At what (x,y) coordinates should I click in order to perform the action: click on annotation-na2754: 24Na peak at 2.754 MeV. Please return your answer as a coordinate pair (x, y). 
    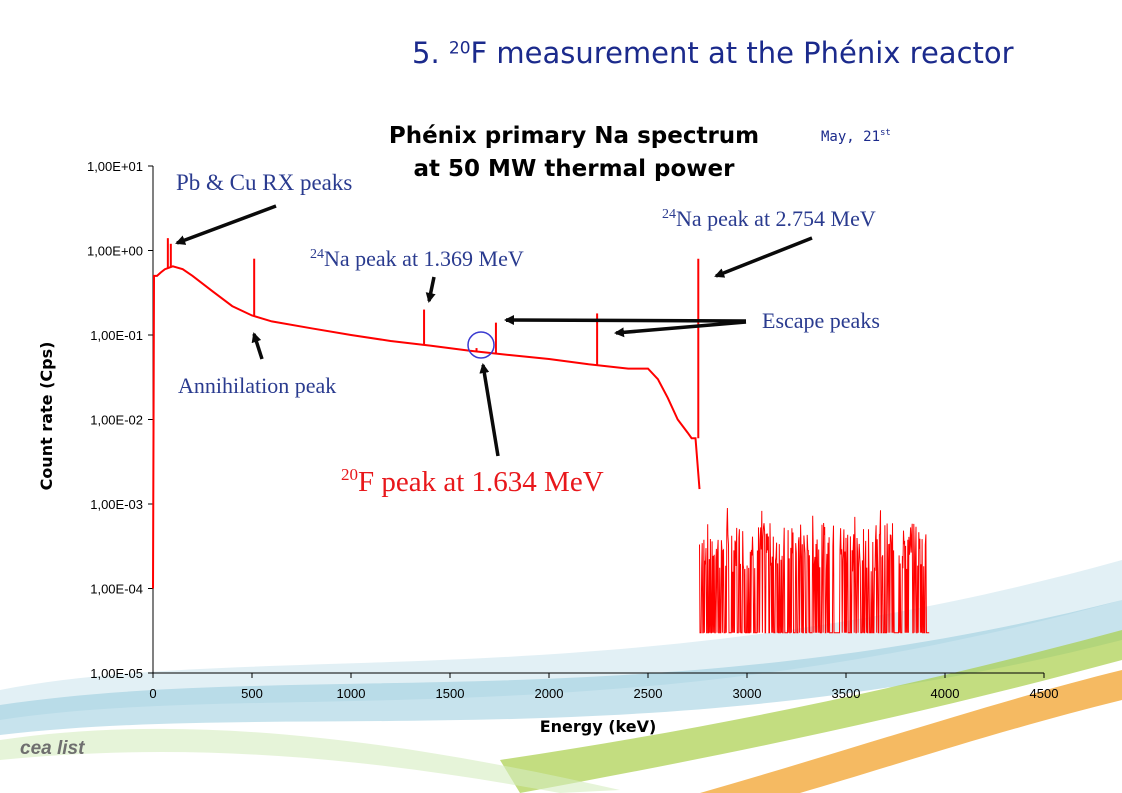
    Looking at the image, I should click on (769, 218).